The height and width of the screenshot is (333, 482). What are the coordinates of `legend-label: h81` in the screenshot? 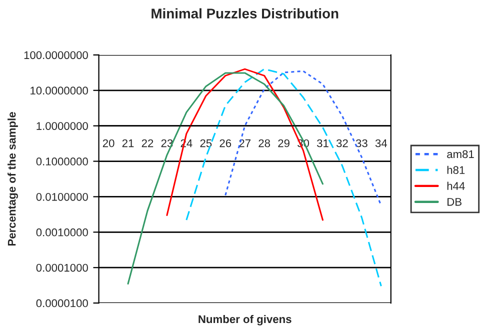 It's located at (456, 170).